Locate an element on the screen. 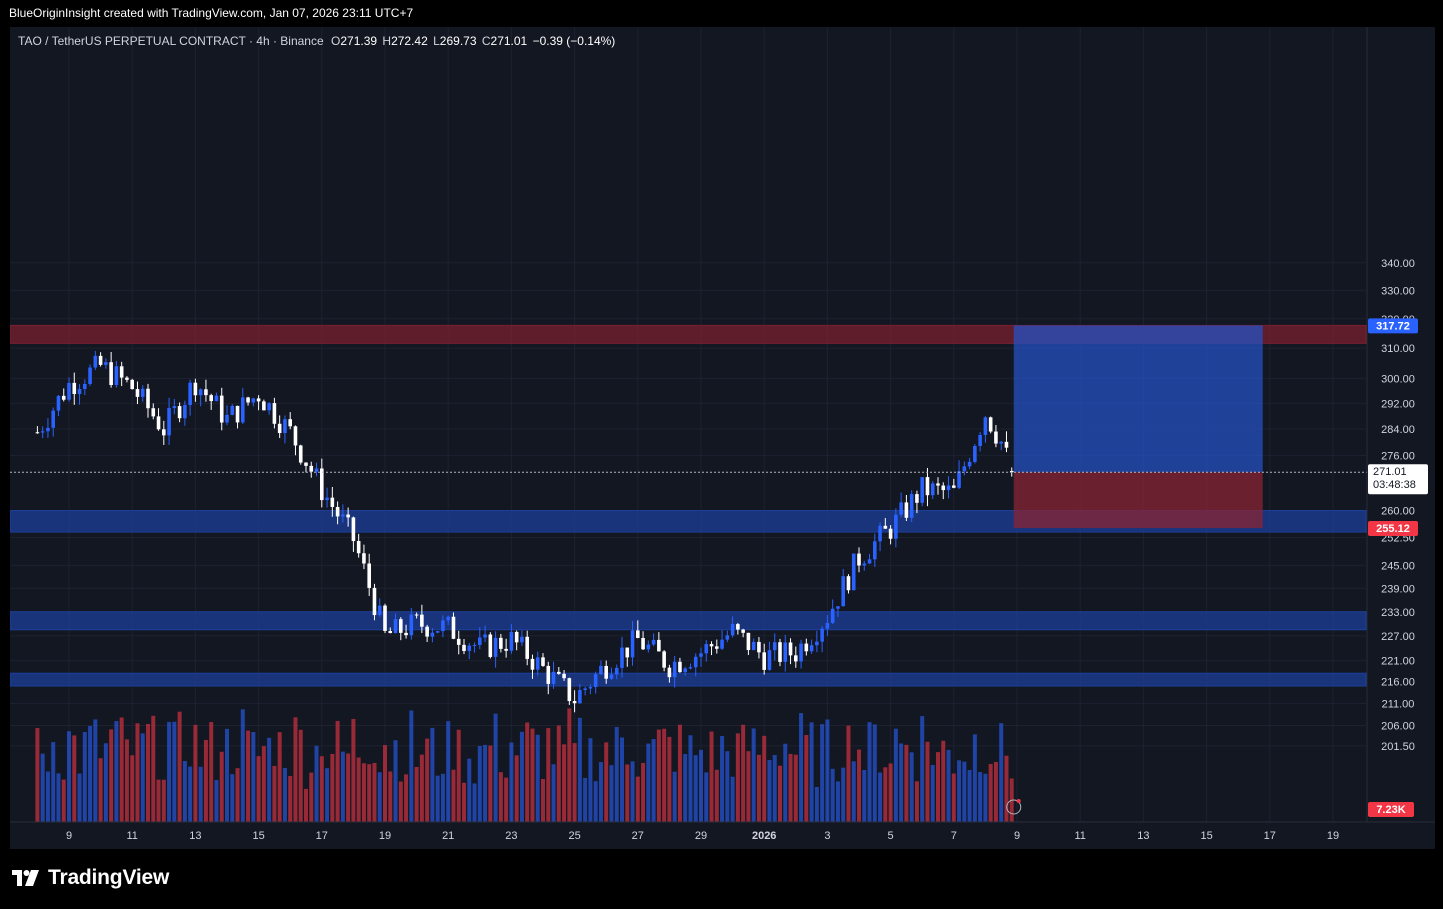 This screenshot has height=909, width=1443. zone-support is located at coordinates (688, 621).